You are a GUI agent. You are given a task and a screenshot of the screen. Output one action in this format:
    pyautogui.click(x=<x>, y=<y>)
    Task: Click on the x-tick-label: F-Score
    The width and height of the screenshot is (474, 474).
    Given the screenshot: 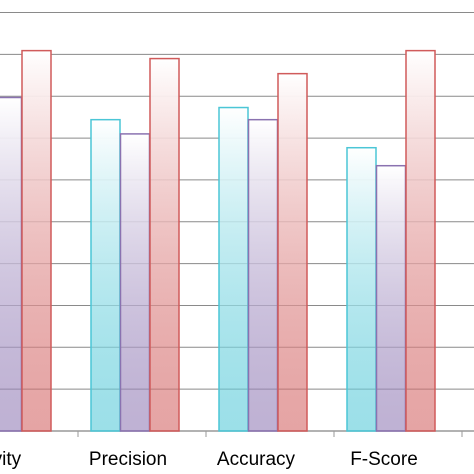 What is the action you would take?
    pyautogui.click(x=384, y=459)
    